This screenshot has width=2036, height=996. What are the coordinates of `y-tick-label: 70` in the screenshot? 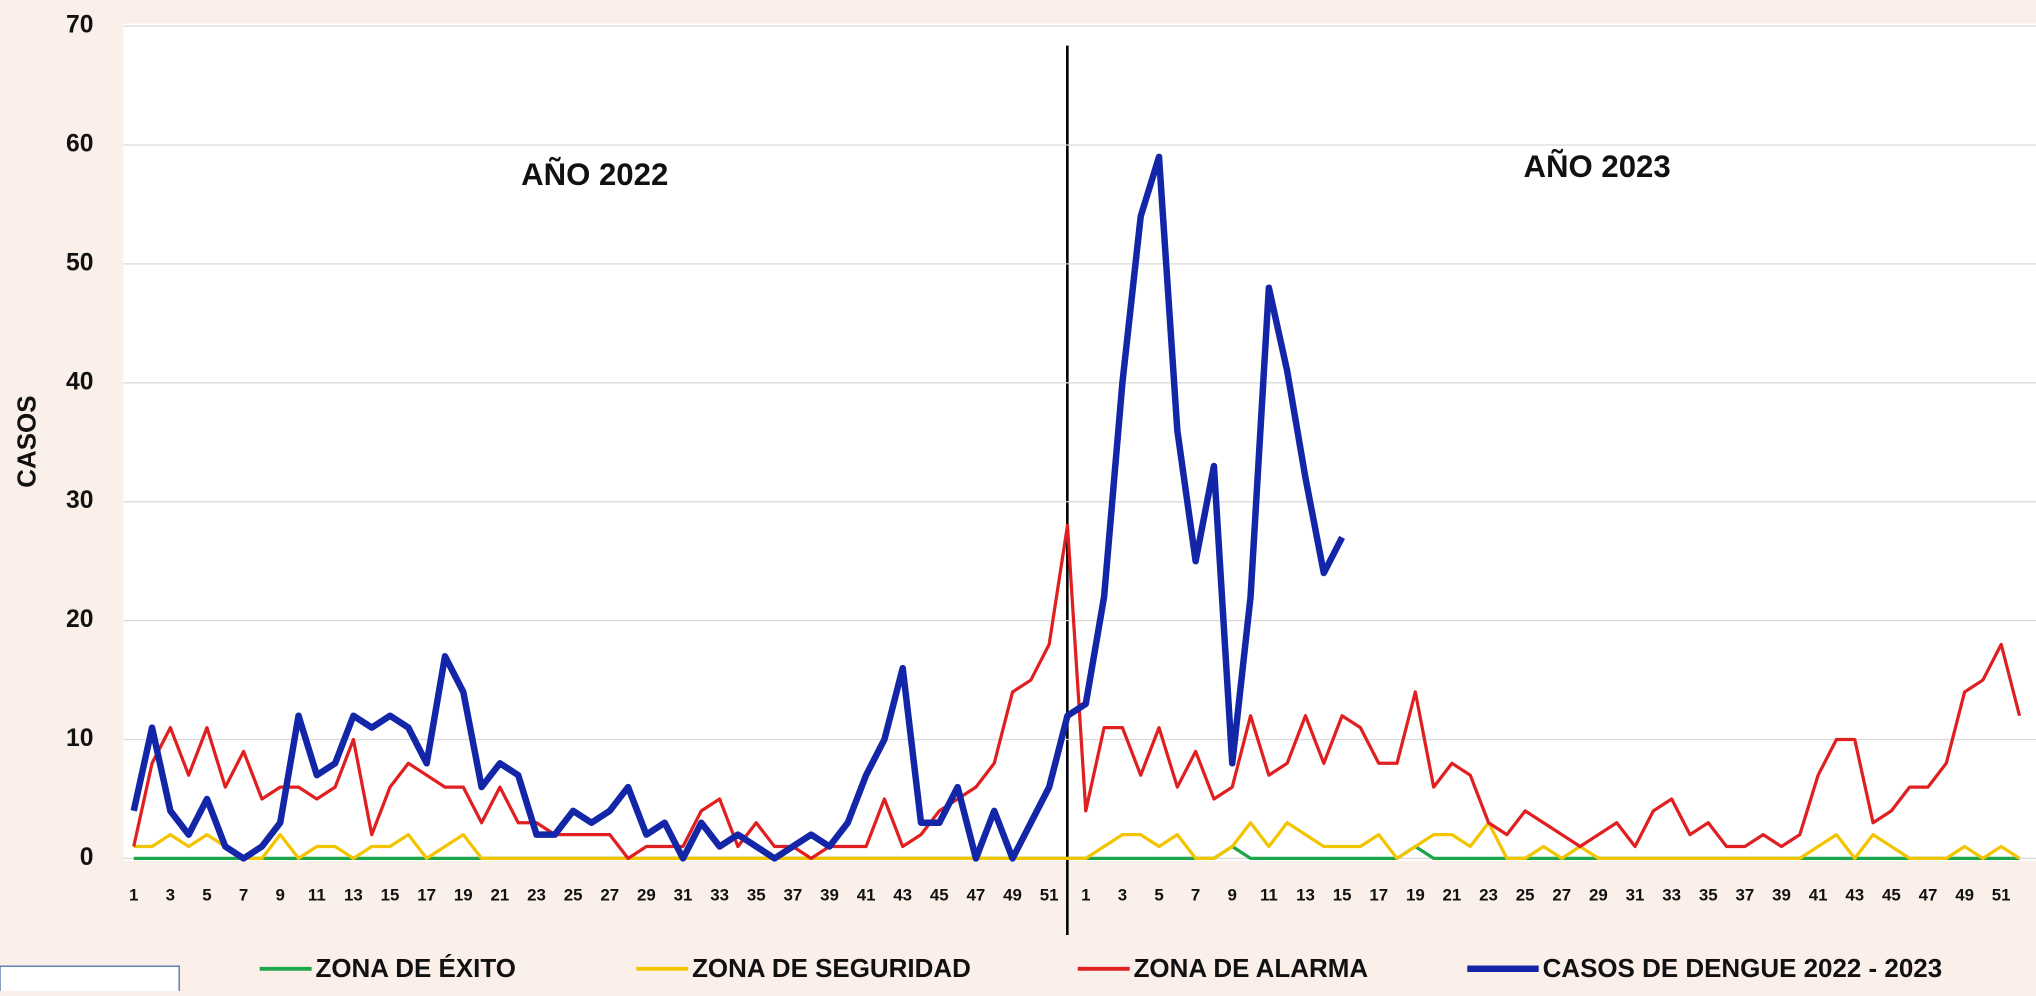 It's located at (79, 25).